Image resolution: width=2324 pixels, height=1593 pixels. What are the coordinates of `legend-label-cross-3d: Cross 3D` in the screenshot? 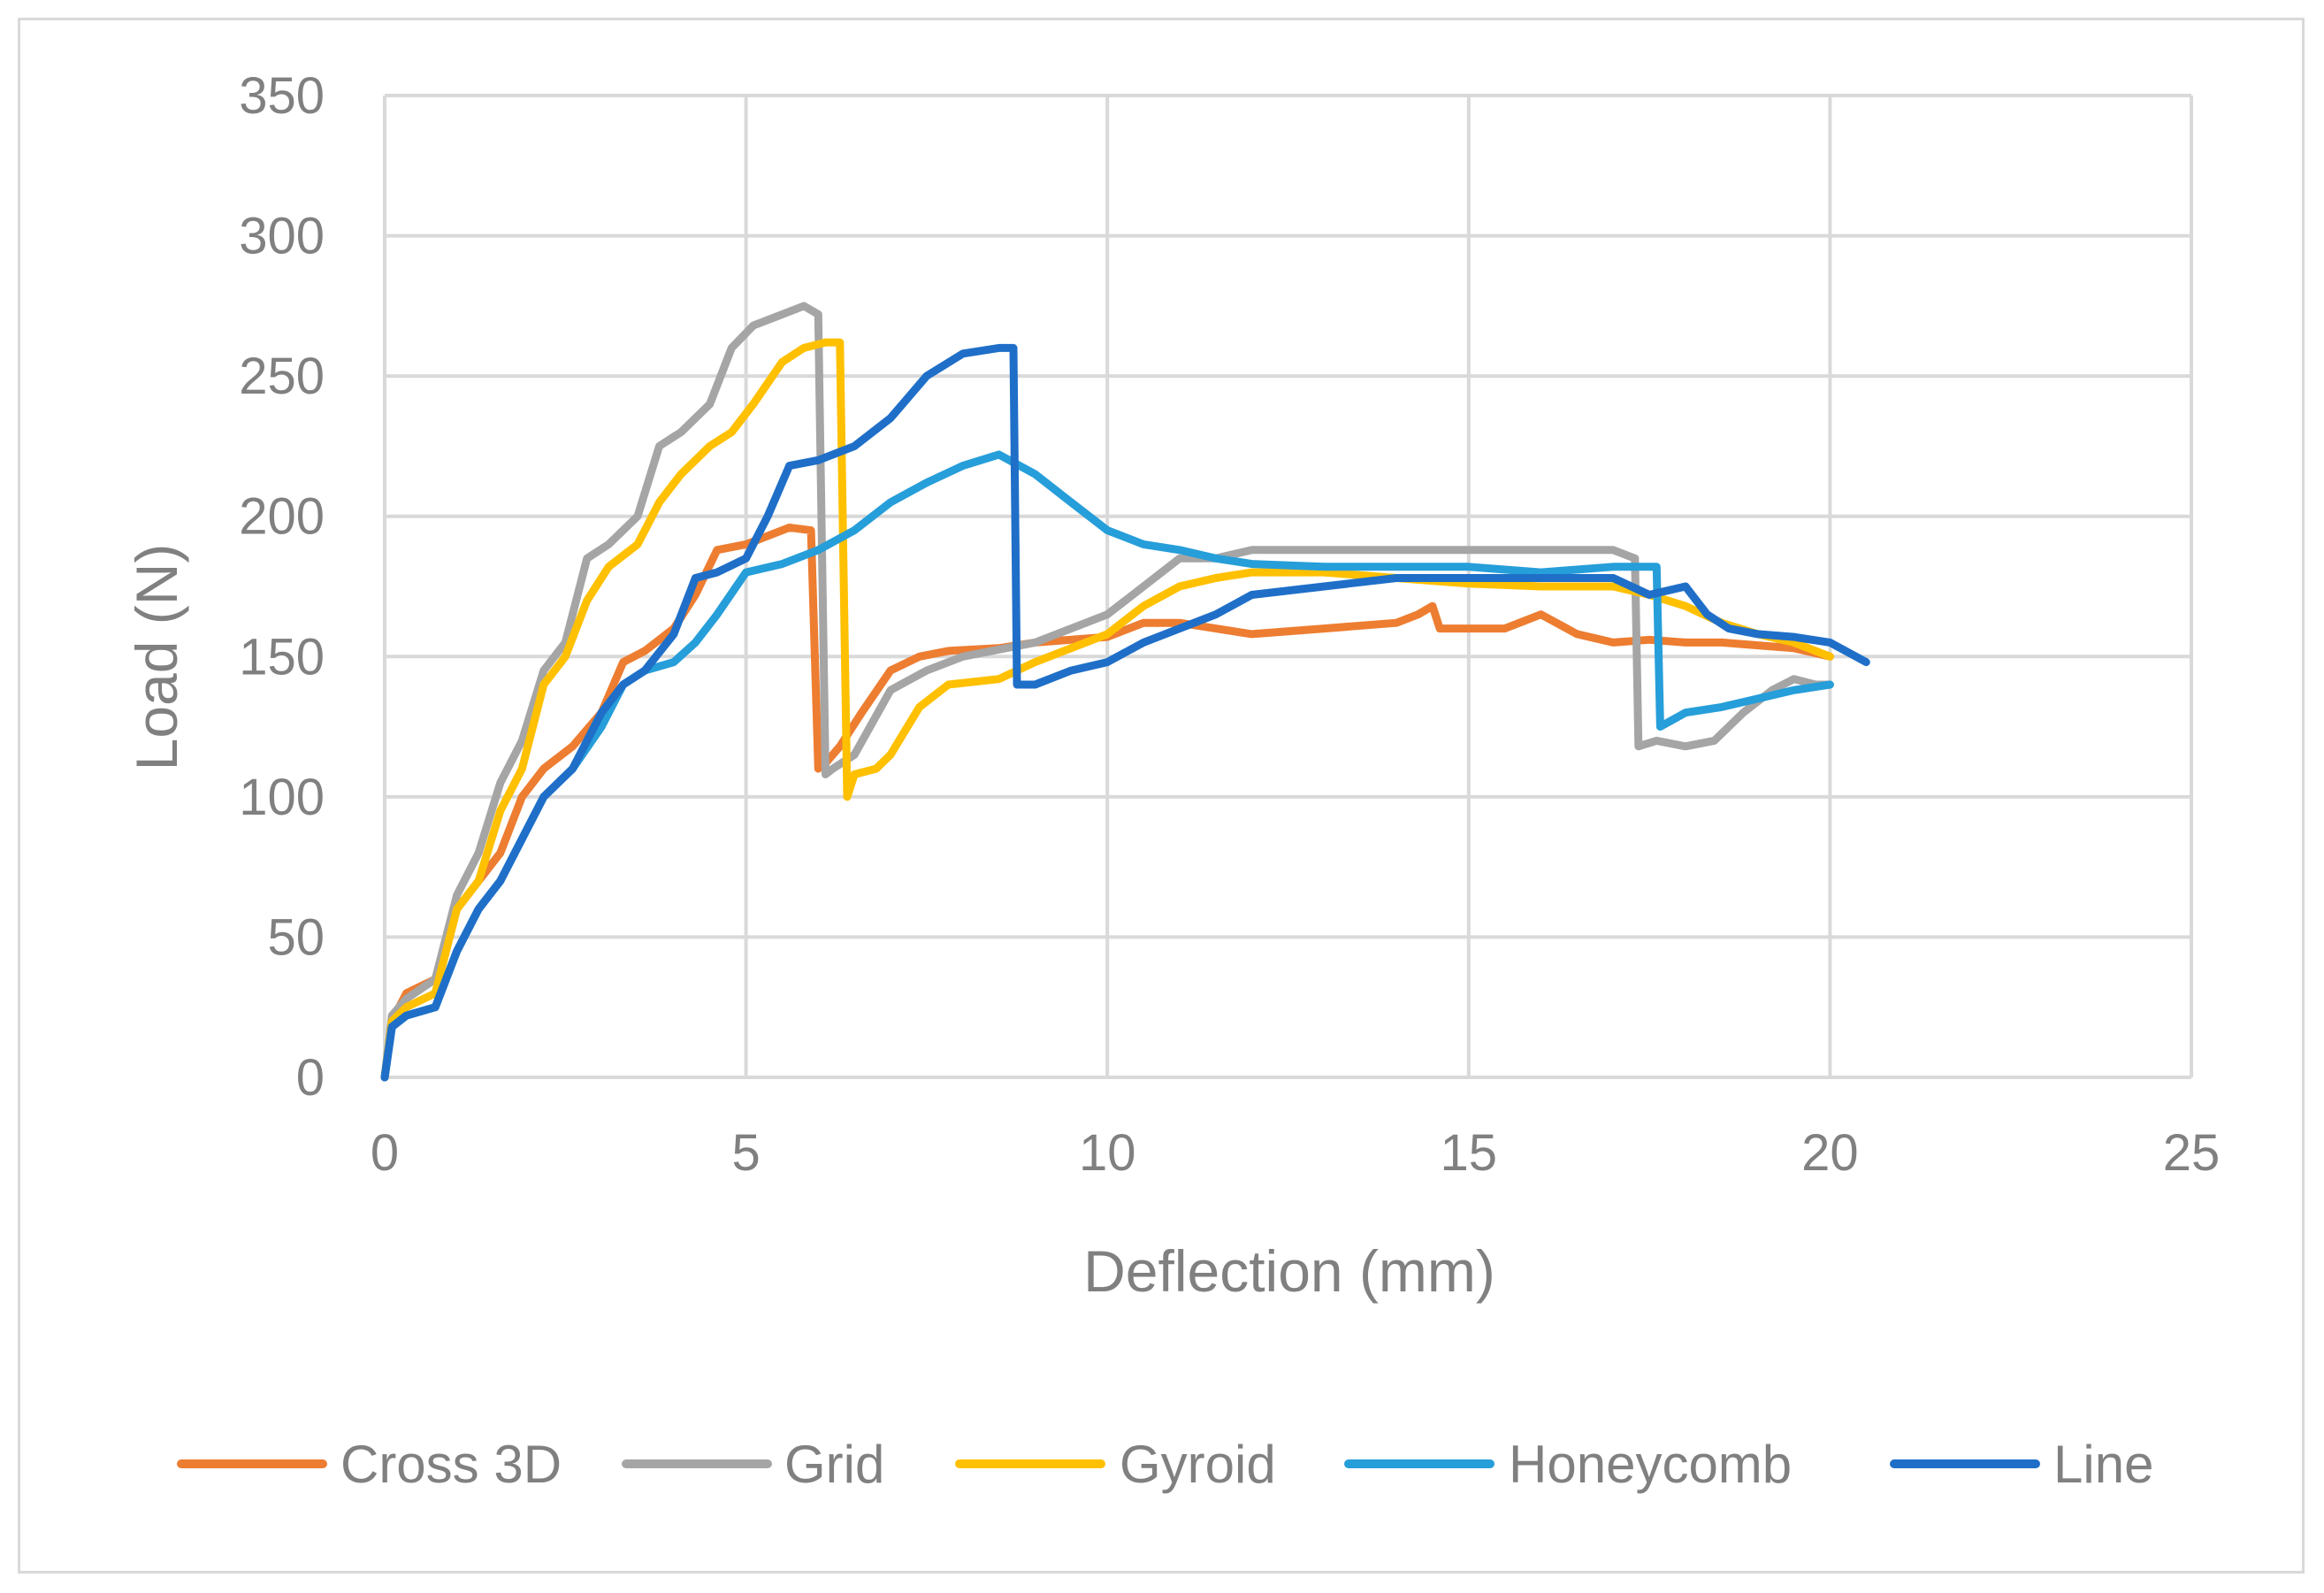 It's located at (451, 1464).